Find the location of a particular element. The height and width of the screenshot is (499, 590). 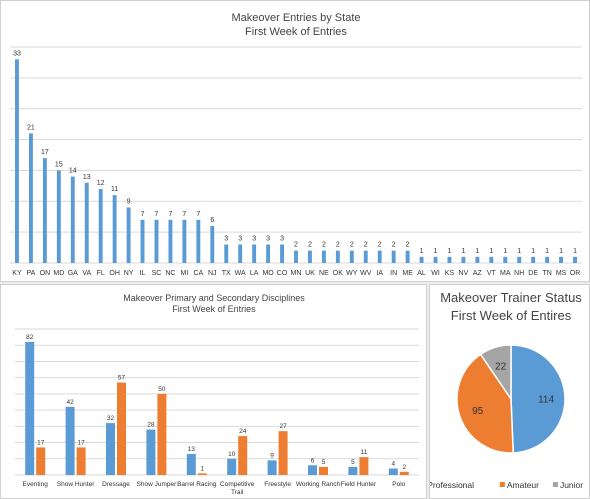

x-tick-label: Working Ranch is located at coordinates (318, 484).